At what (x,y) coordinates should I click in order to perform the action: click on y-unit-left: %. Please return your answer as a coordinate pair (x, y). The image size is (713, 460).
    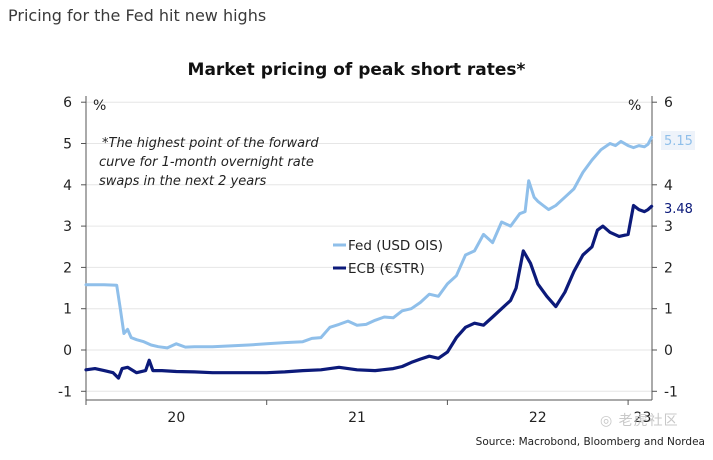
    Looking at the image, I should click on (99, 106).